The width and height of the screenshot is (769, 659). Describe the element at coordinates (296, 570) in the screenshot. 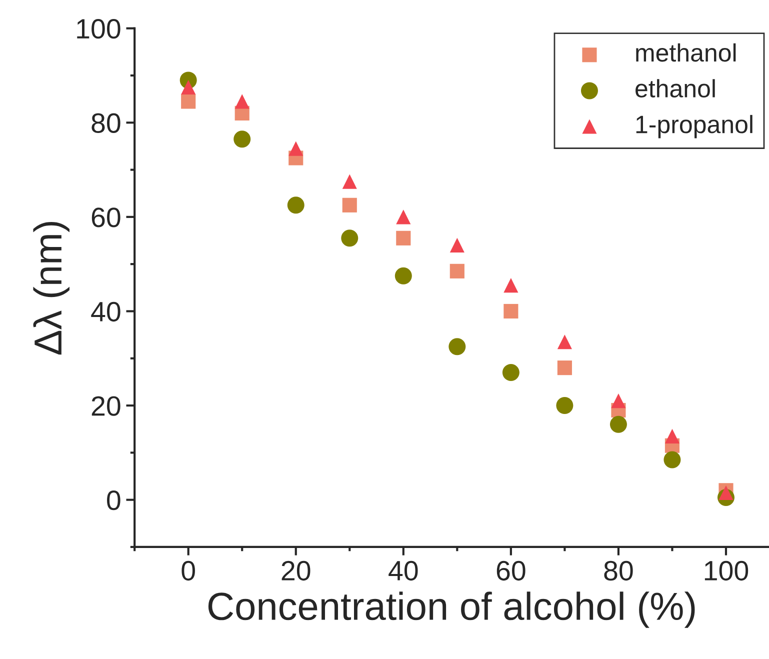

I see `x-tick-label: 20` at that location.